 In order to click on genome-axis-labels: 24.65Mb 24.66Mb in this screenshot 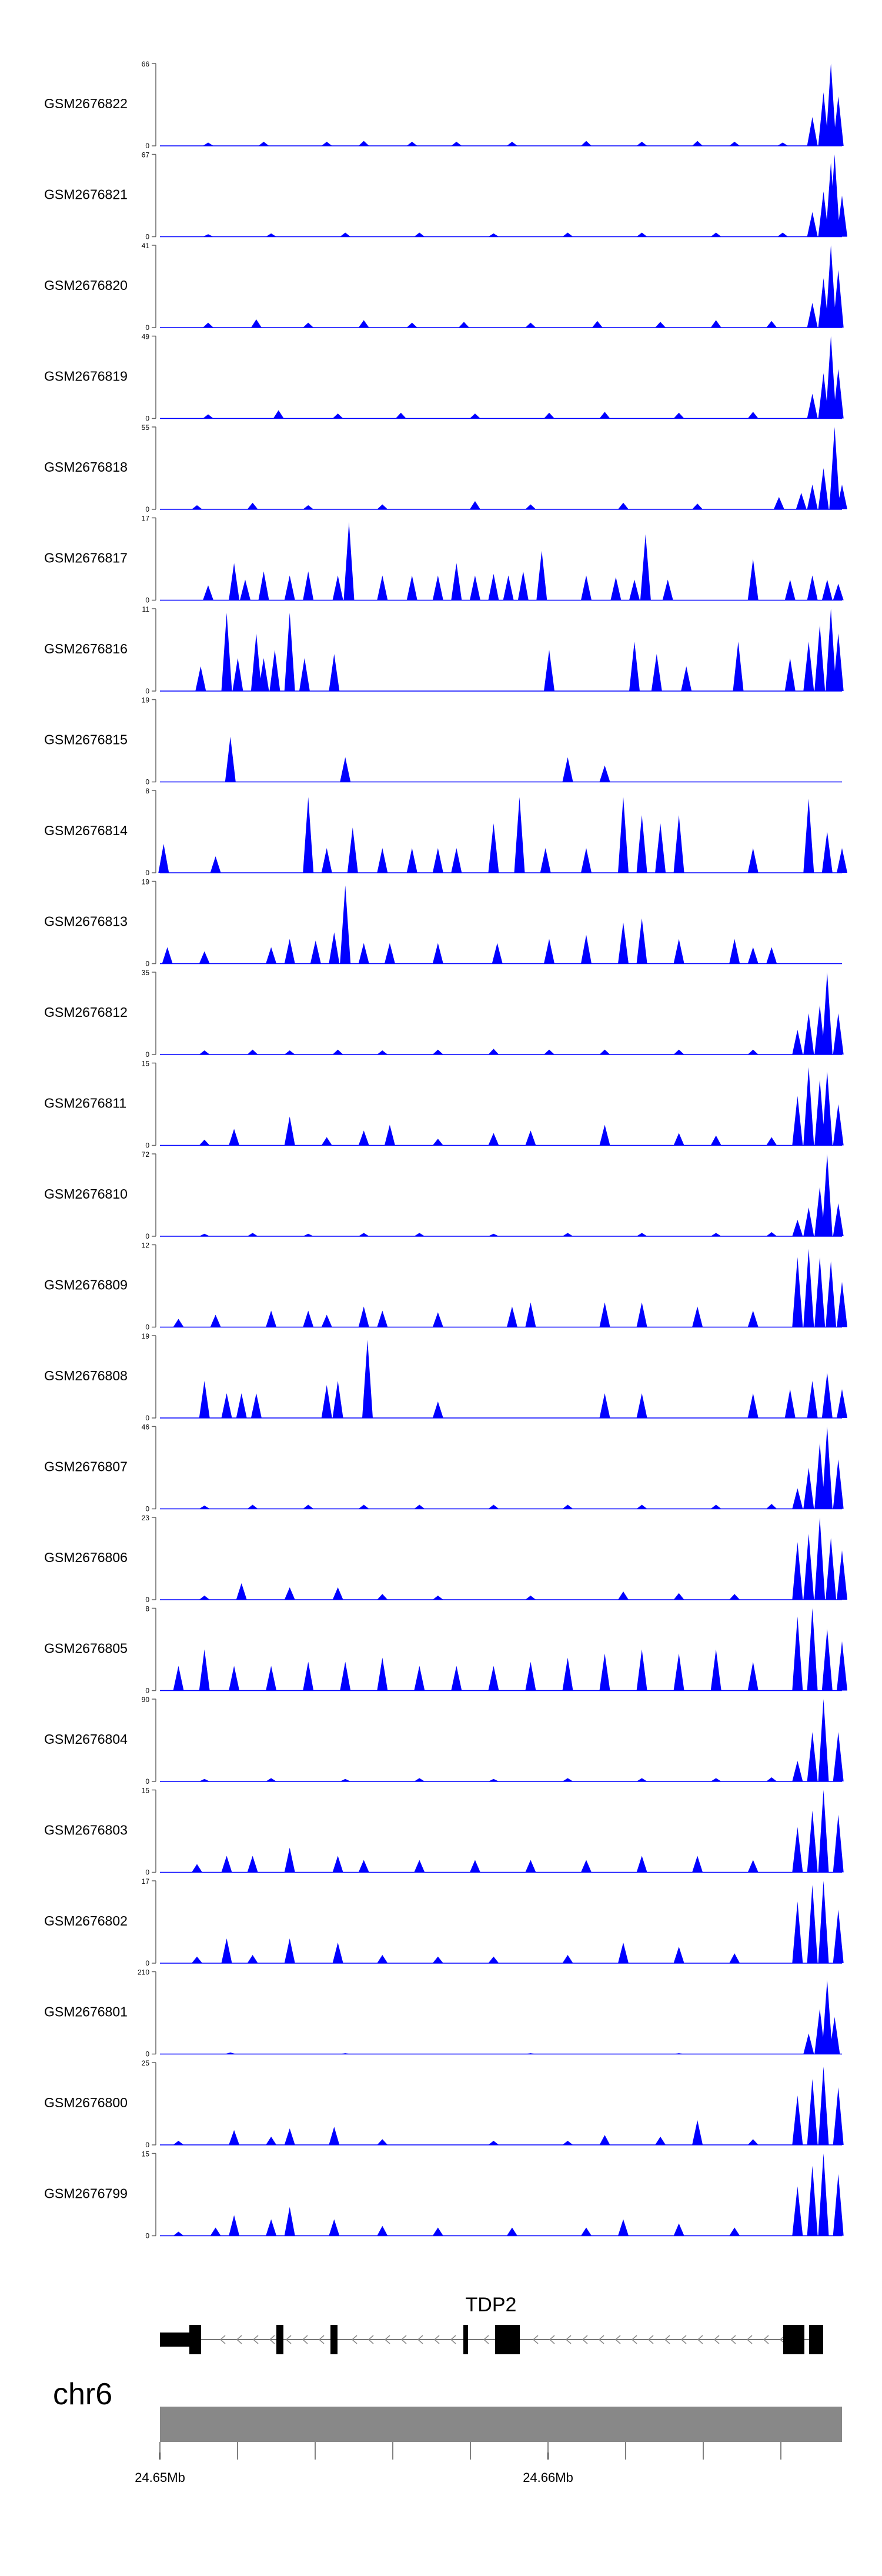, I will do `click(354, 2468)`.